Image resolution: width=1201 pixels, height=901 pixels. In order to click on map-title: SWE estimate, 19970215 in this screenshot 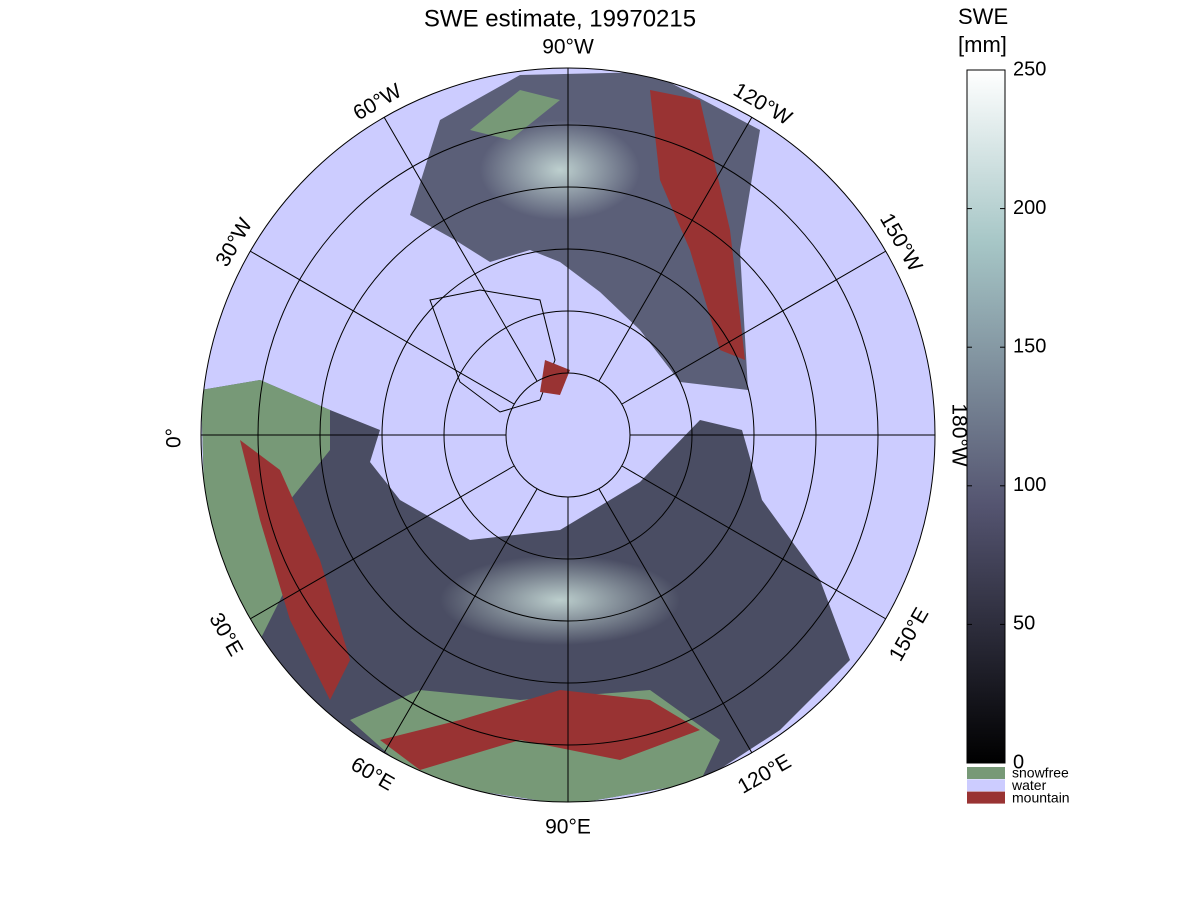, I will do `click(560, 18)`.